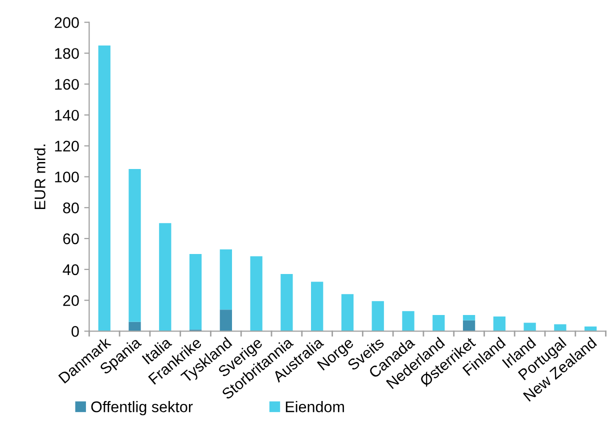  What do you see at coordinates (75, 331) in the screenshot?
I see `y-tick-label: 0` at bounding box center [75, 331].